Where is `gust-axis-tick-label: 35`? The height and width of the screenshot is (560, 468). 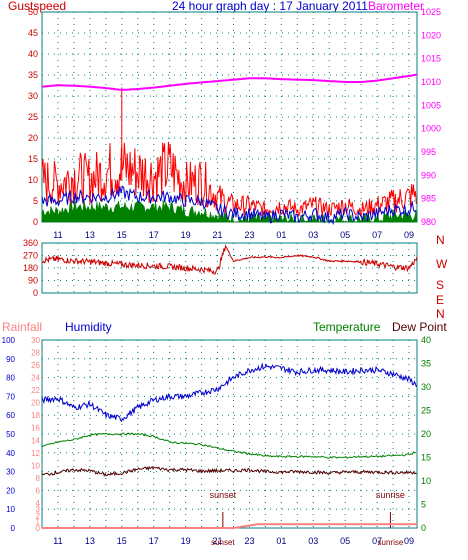
gust-axis-tick-label: 35 is located at coordinates (33, 75).